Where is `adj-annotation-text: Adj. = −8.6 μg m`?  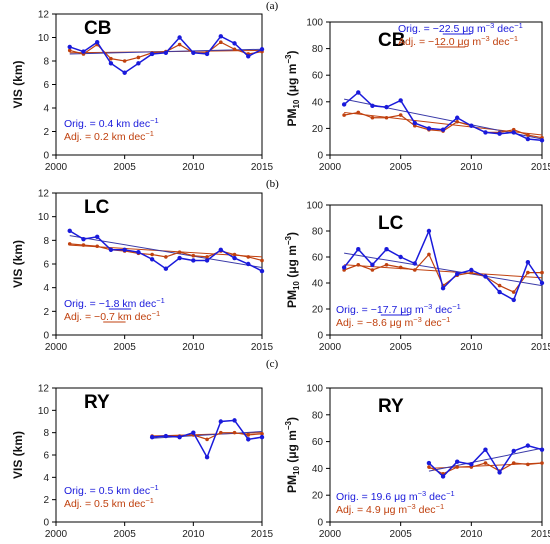
adj-annotation-text: Adj. = −8.6 μg m is located at coordinates (375, 323).